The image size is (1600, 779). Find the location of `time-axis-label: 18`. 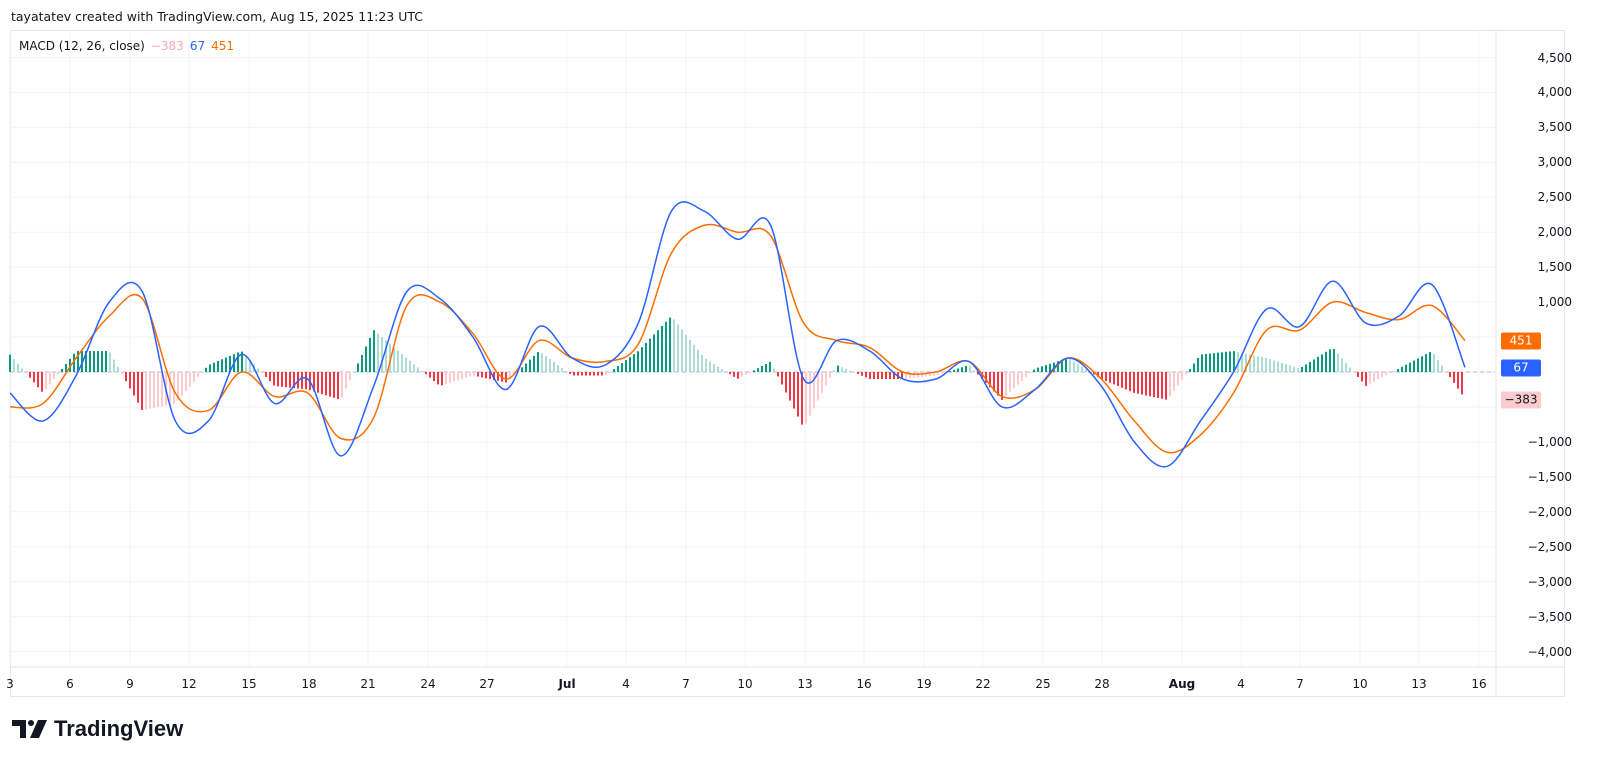

time-axis-label: 18 is located at coordinates (309, 684).